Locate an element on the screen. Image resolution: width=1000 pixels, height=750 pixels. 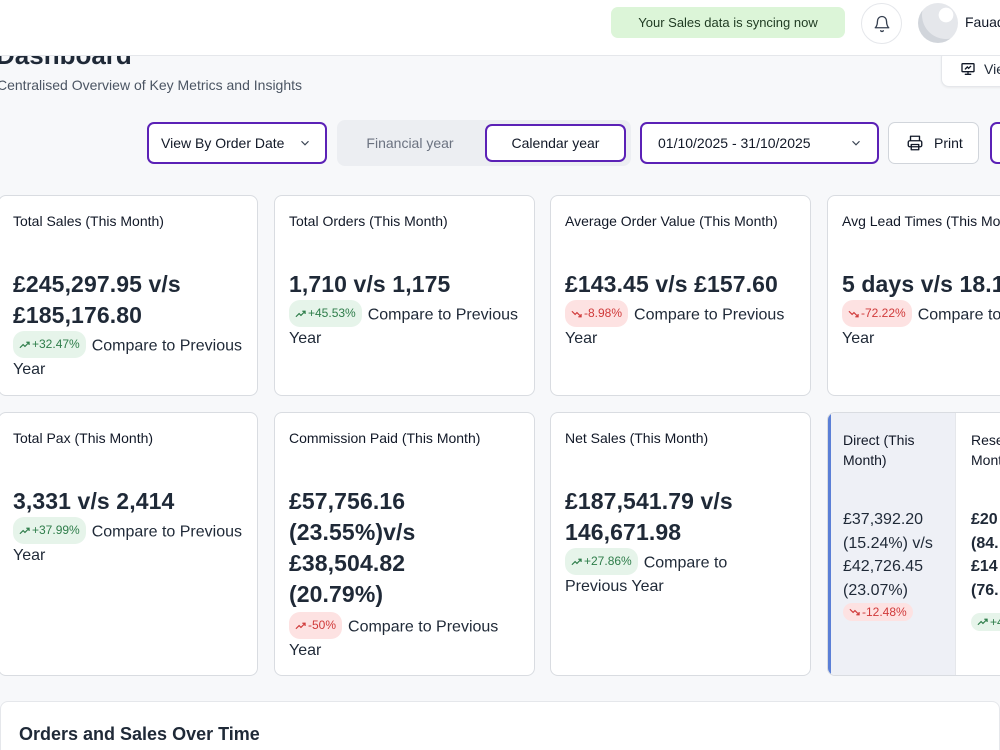
channel-reseller-panel: Rese Mont £20 (84. £14 (76. +4 is located at coordinates (977, 544).